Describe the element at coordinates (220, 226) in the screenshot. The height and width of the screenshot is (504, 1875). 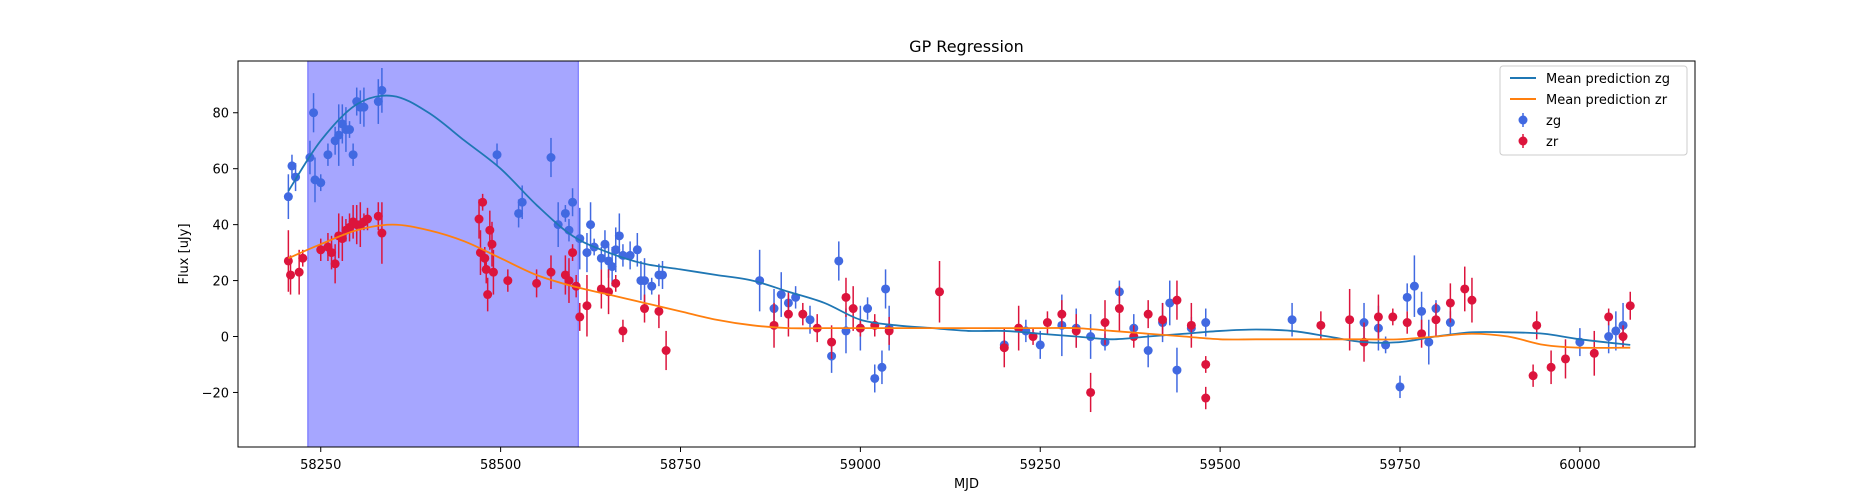
I see `y-tick-label: 40` at that location.